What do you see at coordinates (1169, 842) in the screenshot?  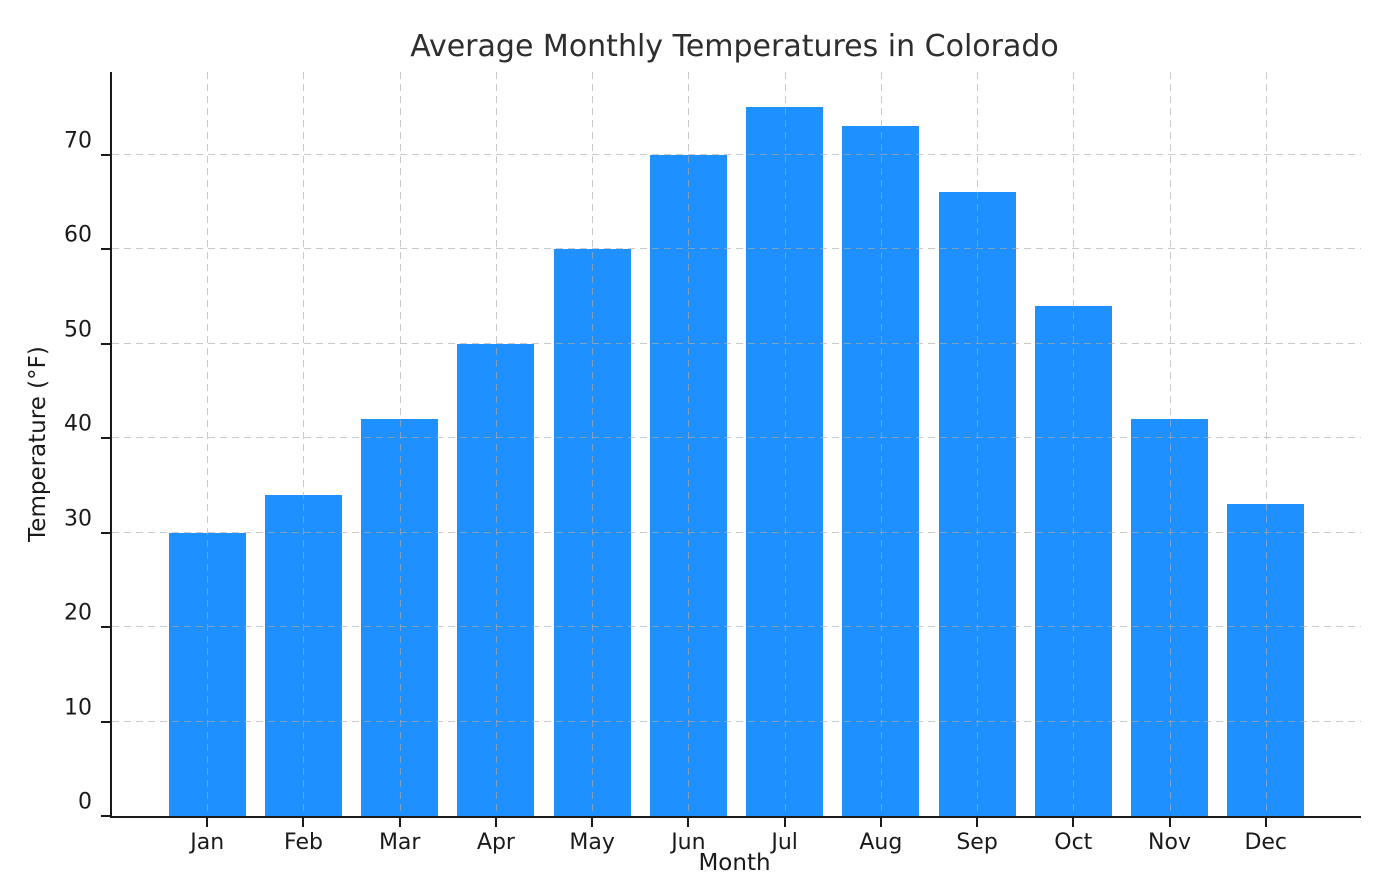 I see `x-tick-label: Nov` at bounding box center [1169, 842].